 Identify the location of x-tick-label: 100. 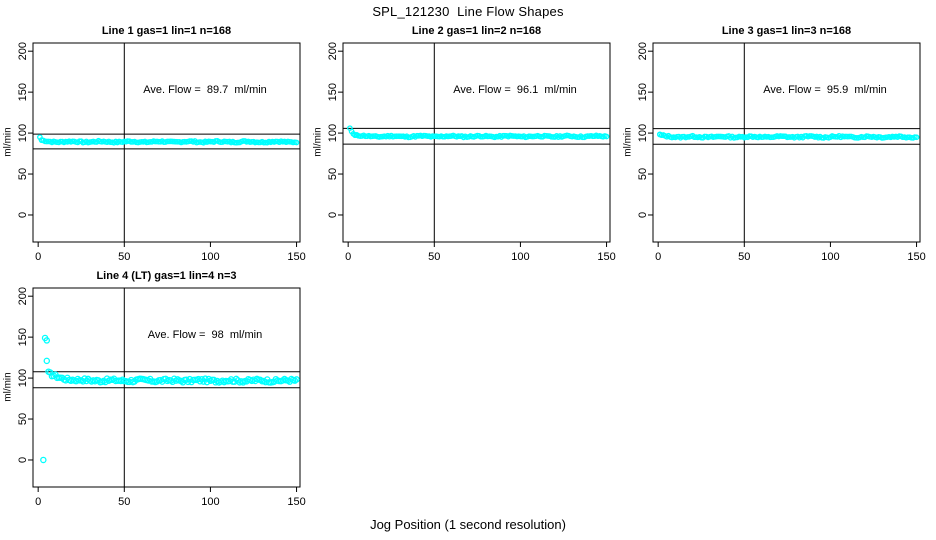
(830, 257).